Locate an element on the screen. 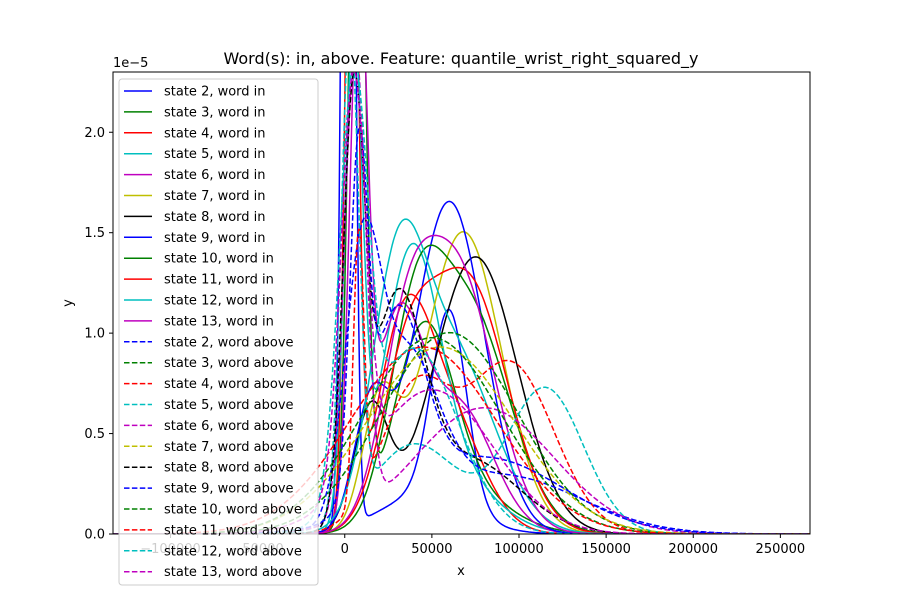 The height and width of the screenshot is (600, 900). legend-label: state 7, word in is located at coordinates (215, 196).